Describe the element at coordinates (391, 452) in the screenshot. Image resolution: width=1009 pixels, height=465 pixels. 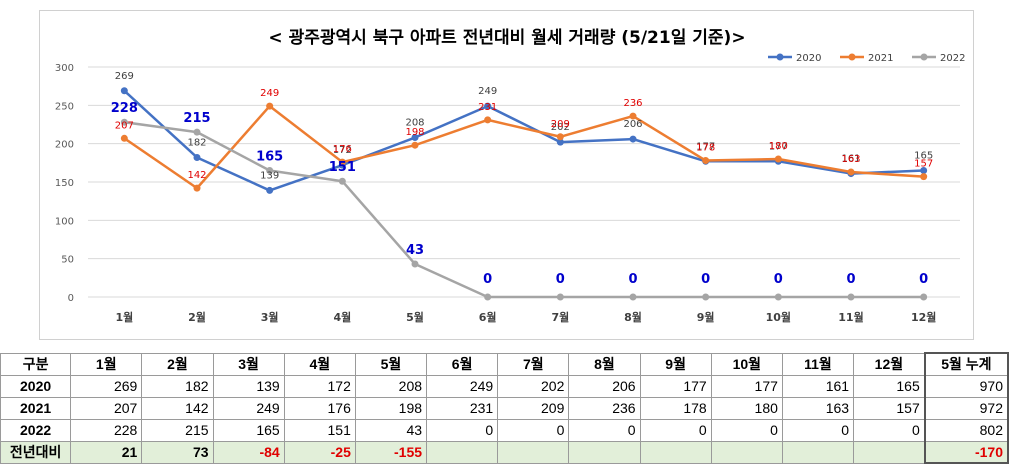
I see `table-cell: -155` at that location.